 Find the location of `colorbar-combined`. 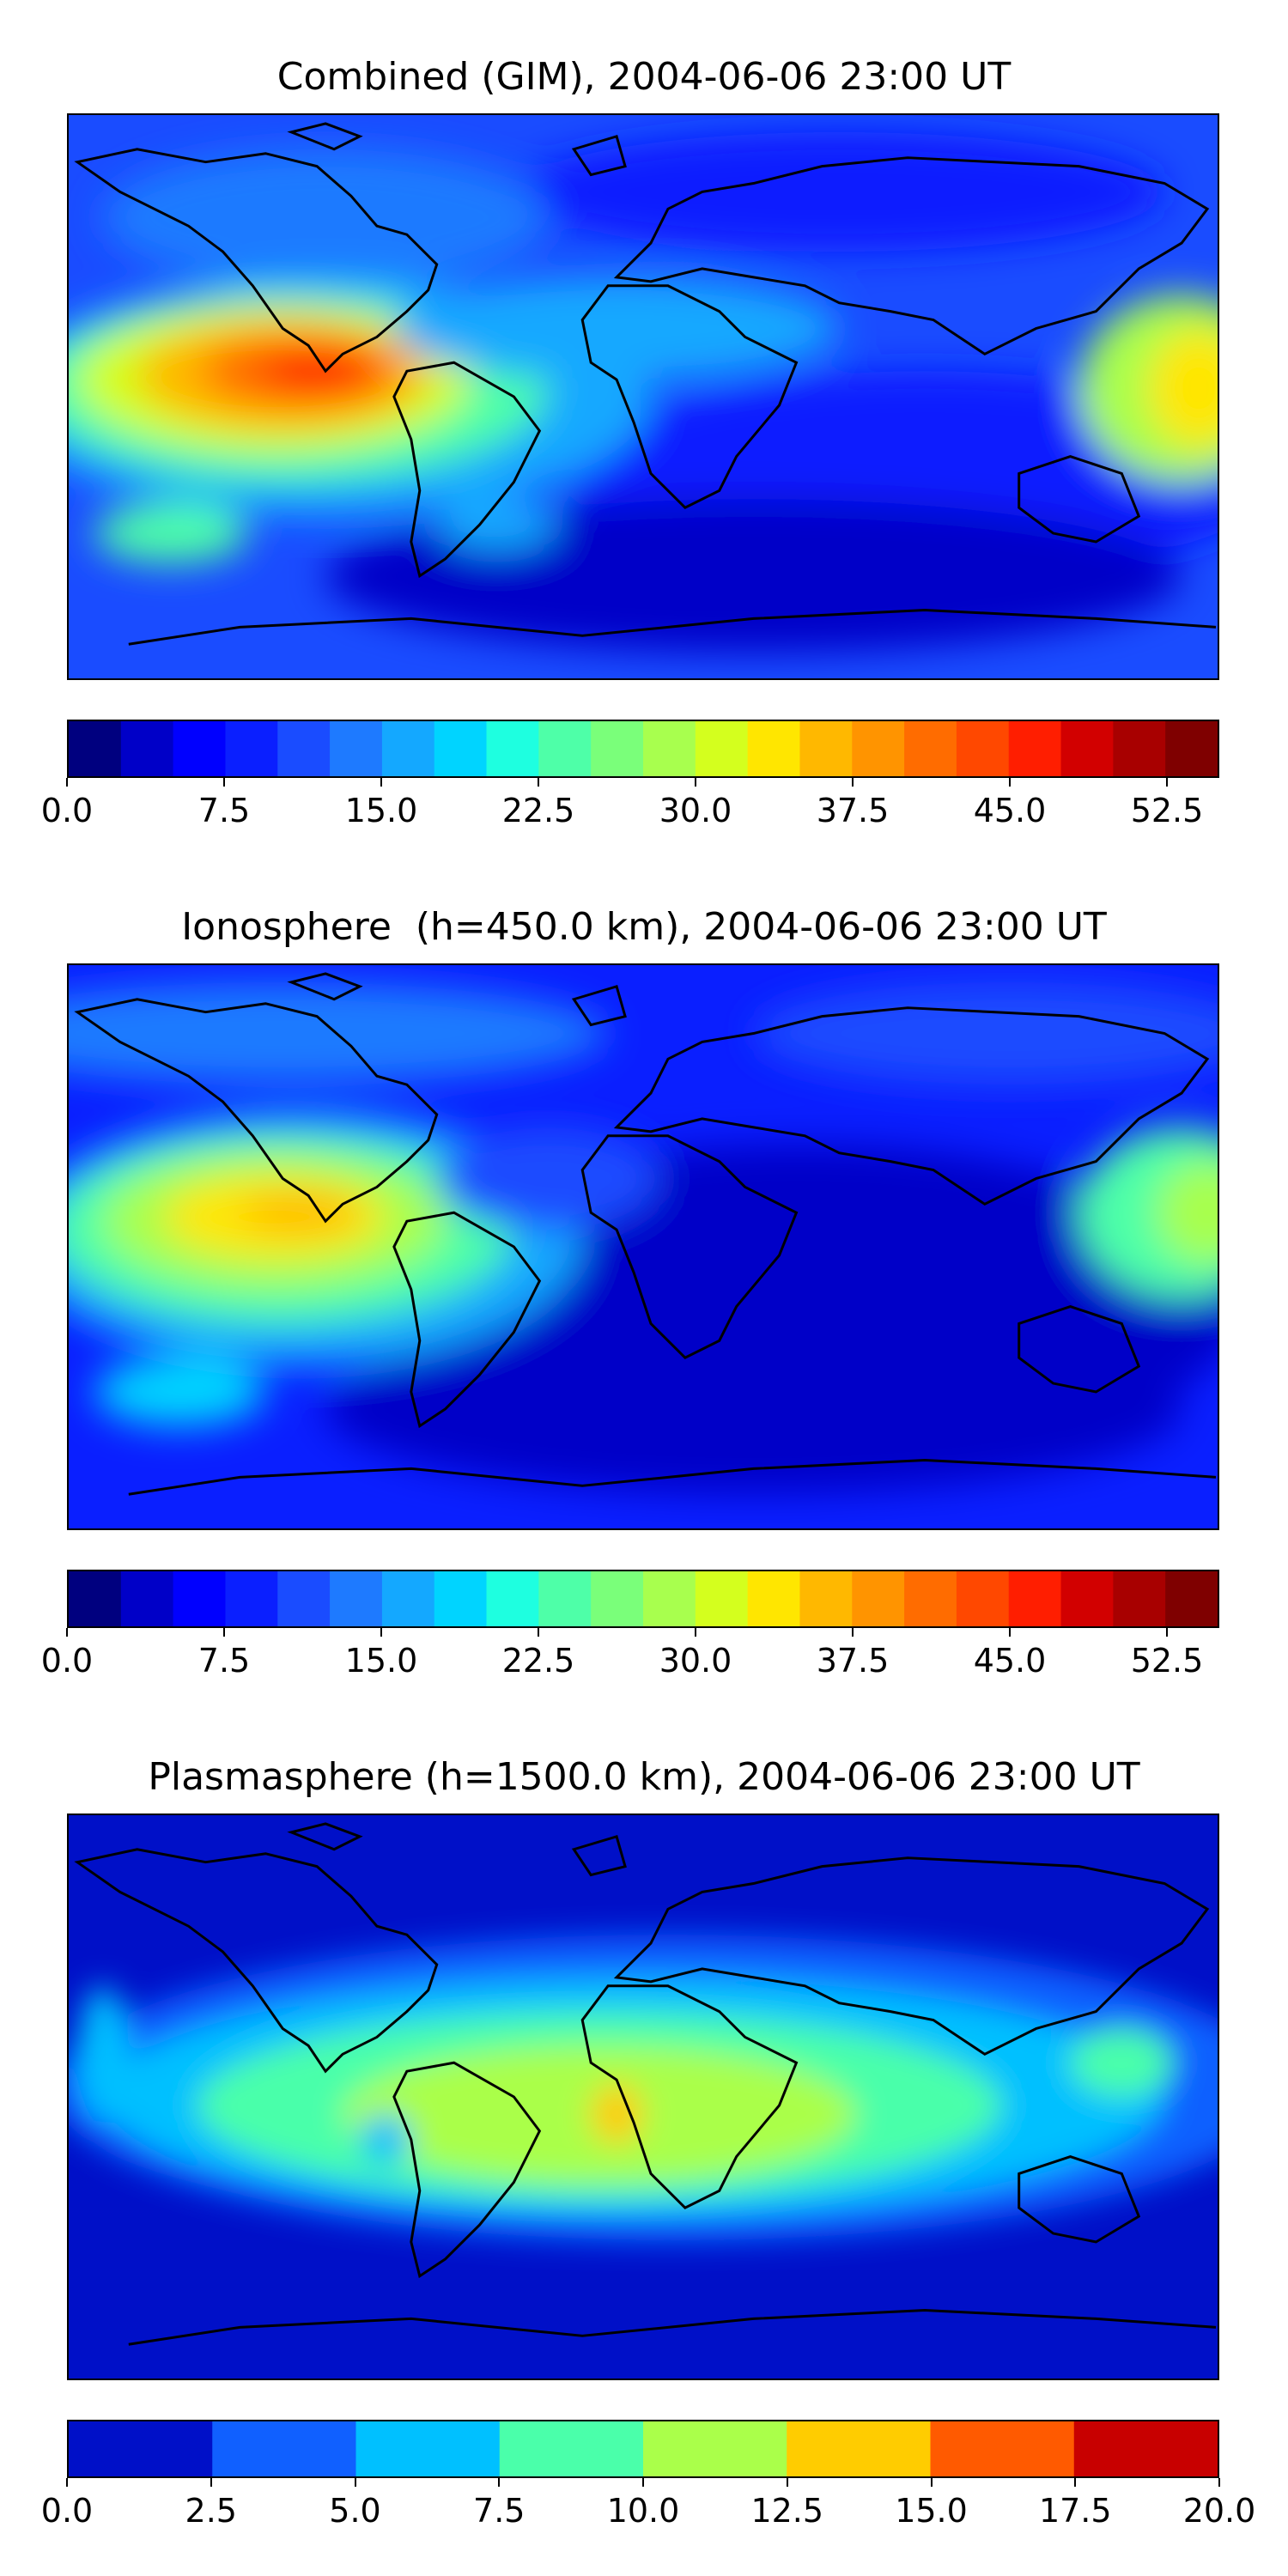

colorbar-combined is located at coordinates (643, 749).